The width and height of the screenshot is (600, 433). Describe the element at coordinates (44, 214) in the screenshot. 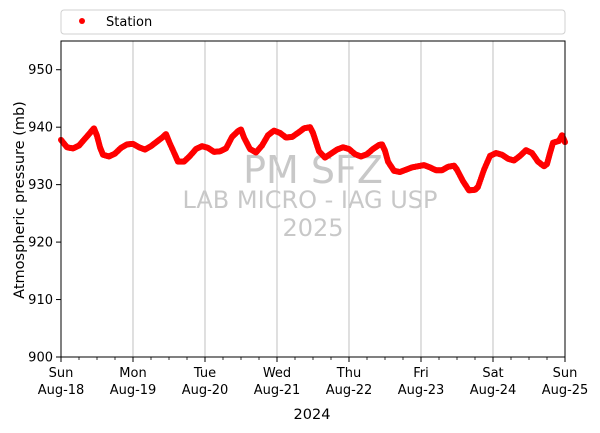

I see `y-axis: 900 910 920 930 940 950` at that location.